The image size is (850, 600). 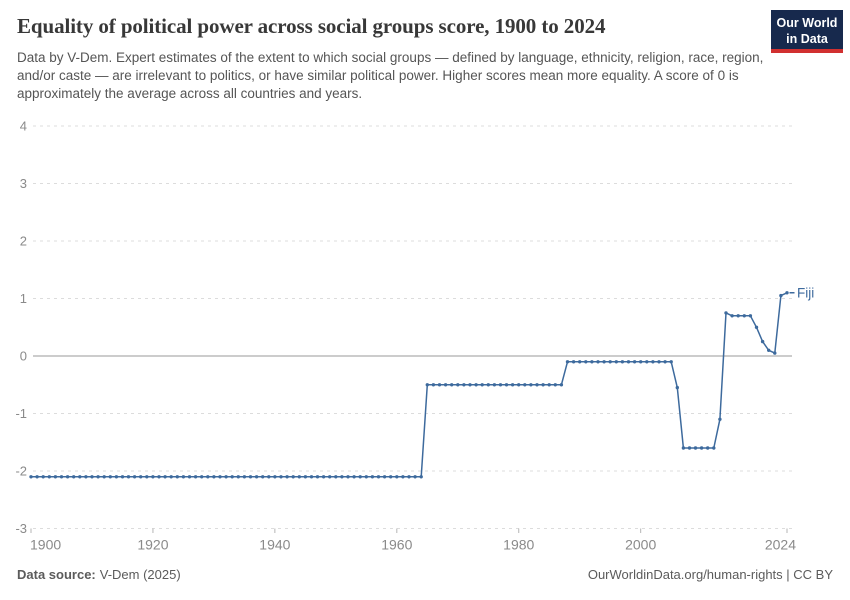 I want to click on x-axis-label: 1900, so click(x=45, y=545).